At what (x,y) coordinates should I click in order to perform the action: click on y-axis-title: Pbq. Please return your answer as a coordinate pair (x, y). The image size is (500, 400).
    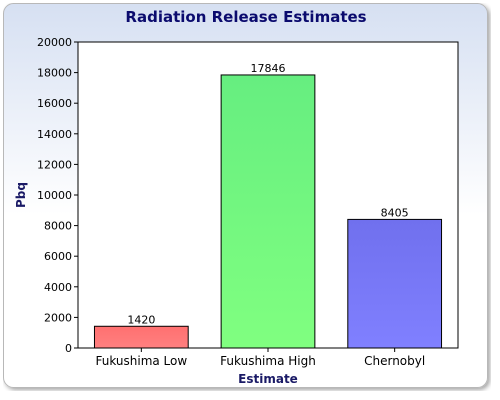
    Looking at the image, I should click on (21, 195).